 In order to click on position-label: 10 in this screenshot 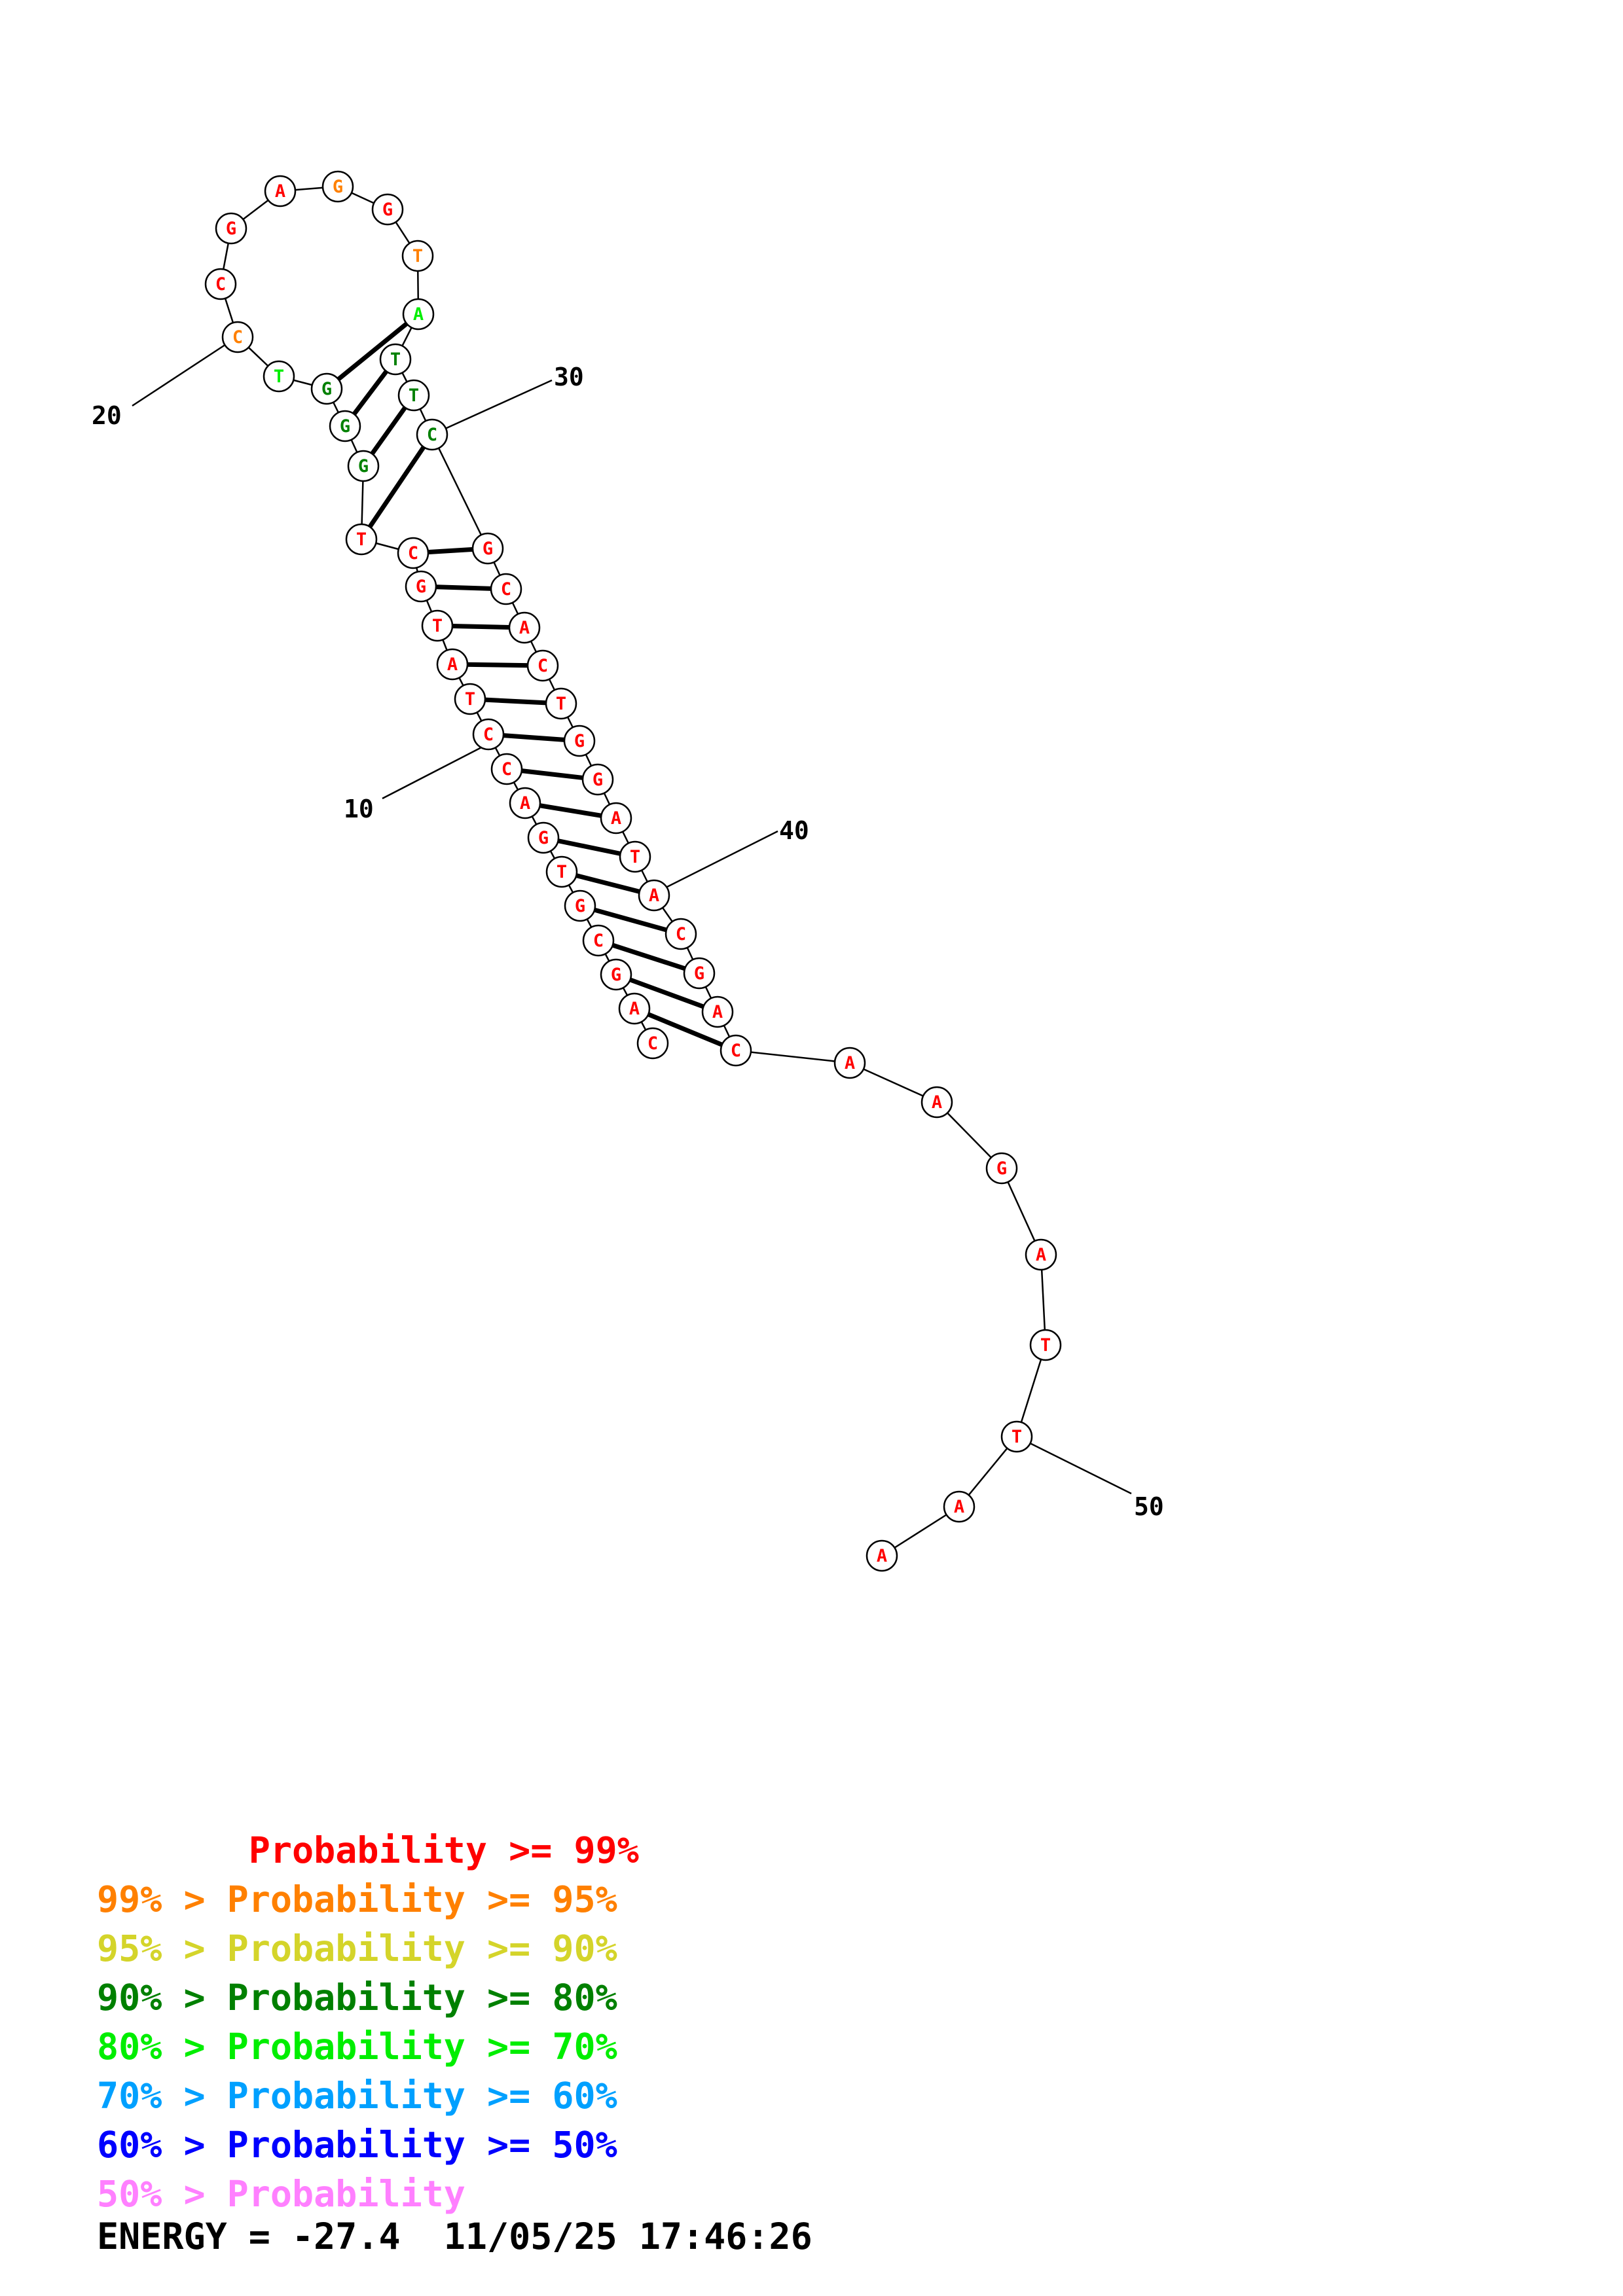, I will do `click(359, 809)`.